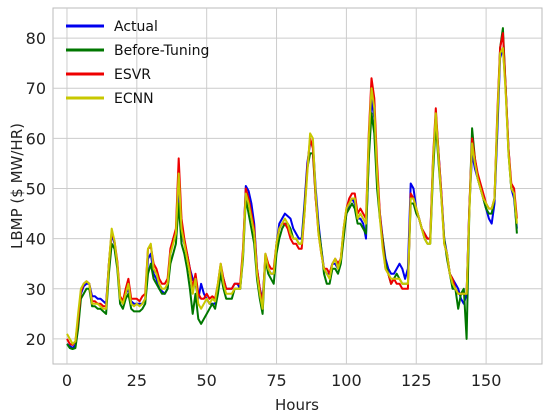  I want to click on y-tick-label: 70, so click(36, 88).